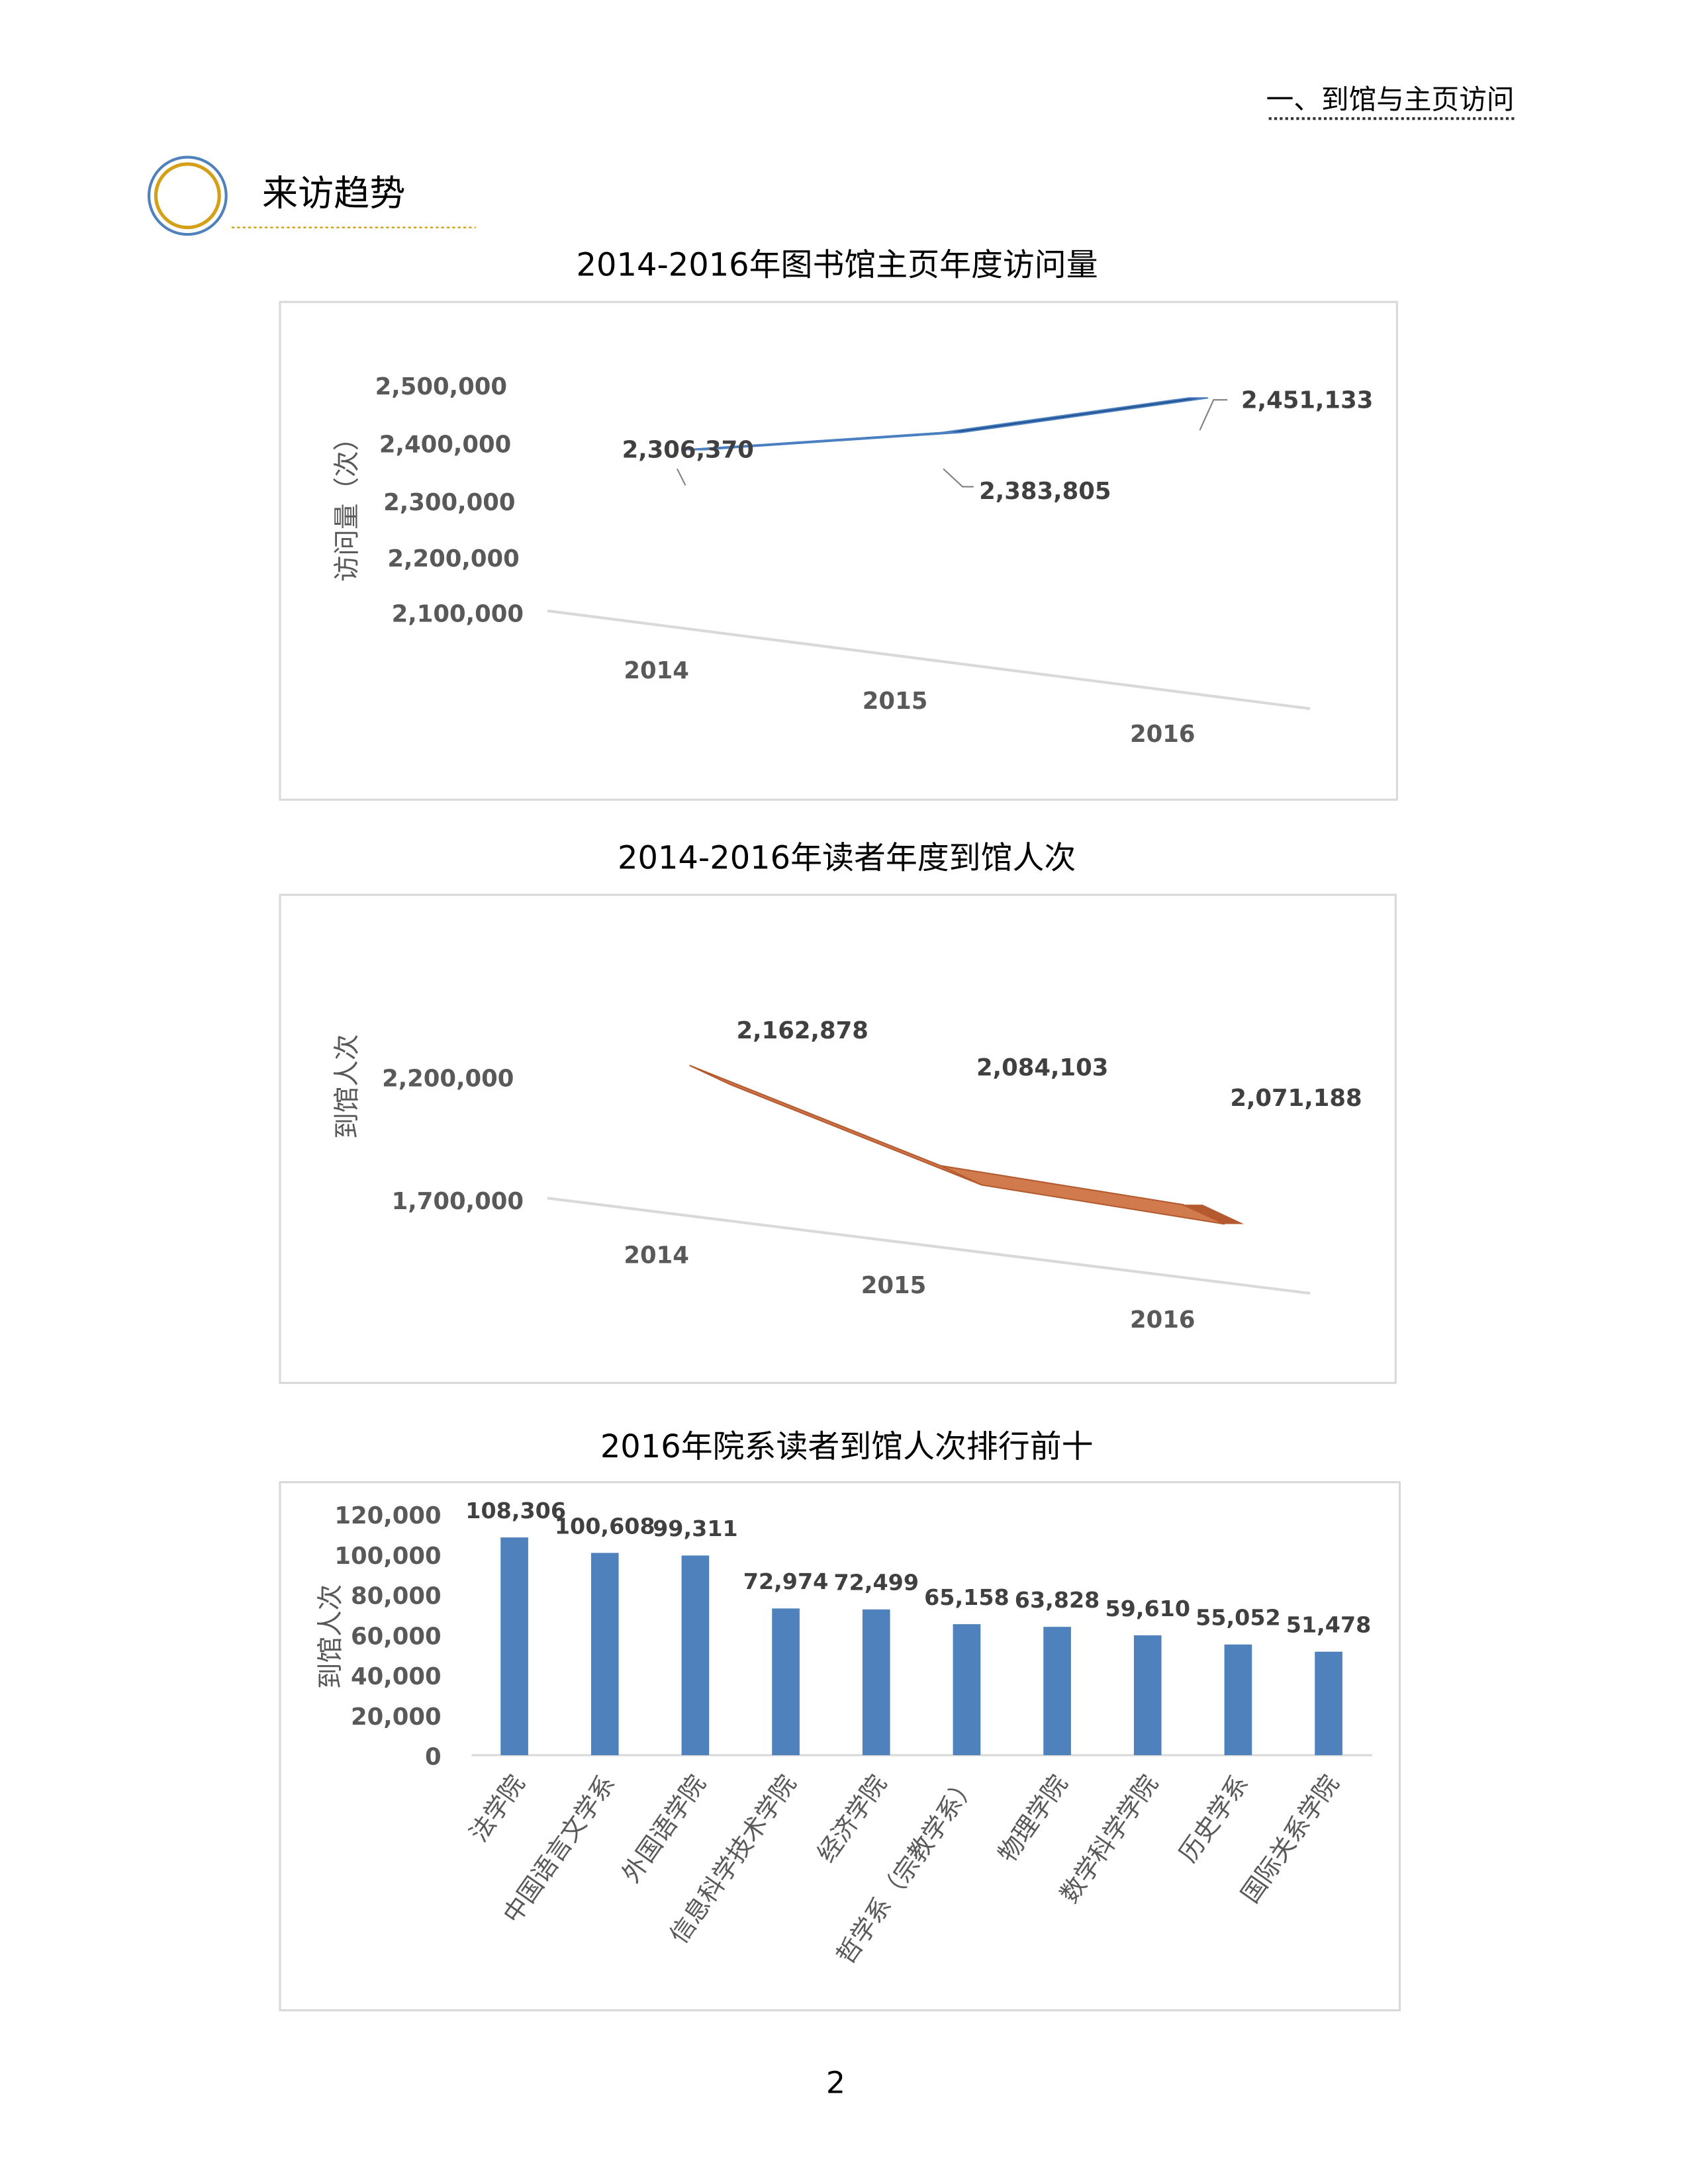 Image resolution: width=1688 pixels, height=2184 pixels. Describe the element at coordinates (396, 1718) in the screenshot. I see `y-tick-label: 20,000` at that location.